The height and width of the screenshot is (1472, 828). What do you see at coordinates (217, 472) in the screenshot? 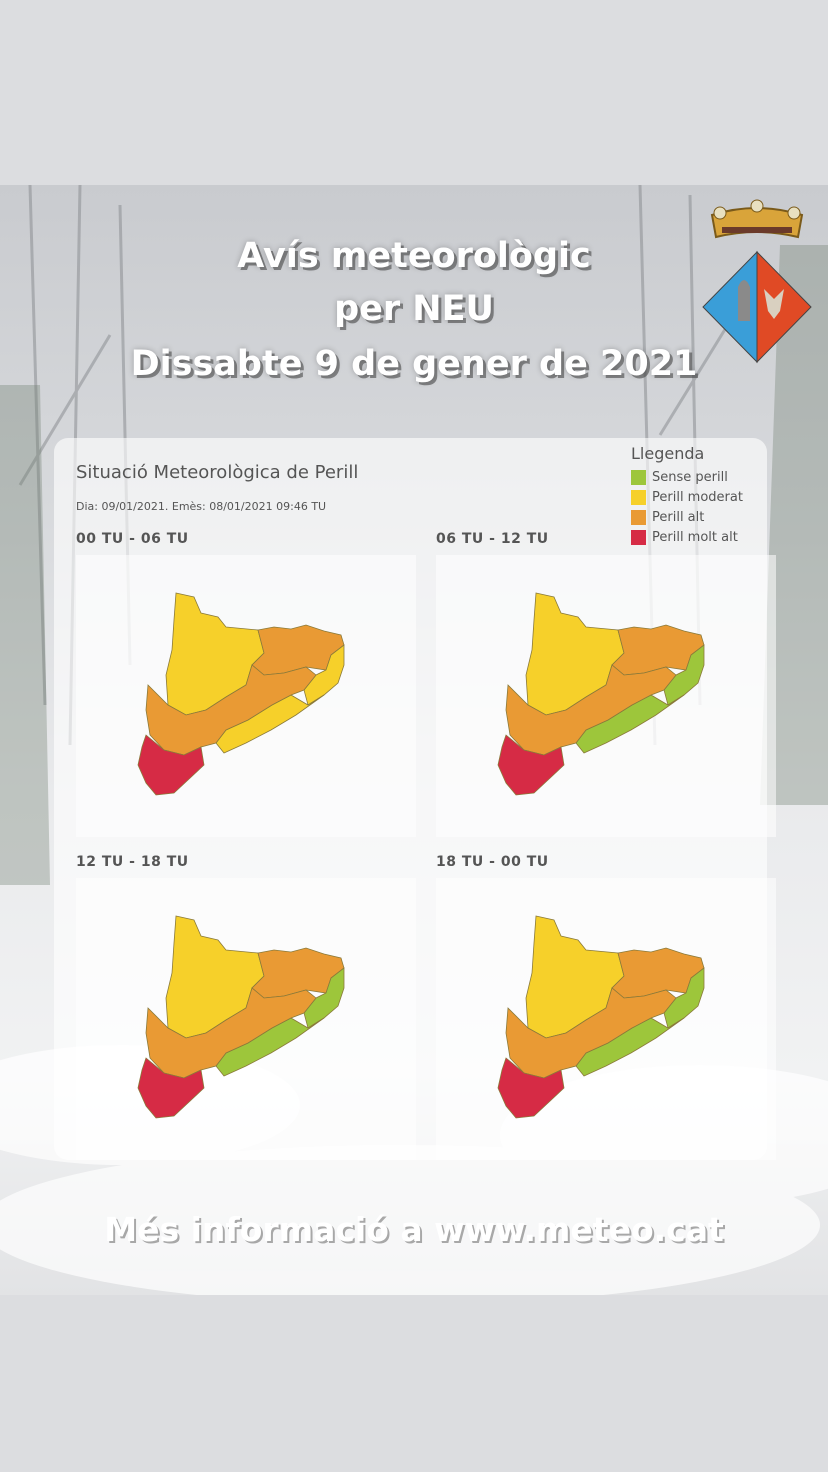
I see `card-title: Situació Meteorològica de Perill` at bounding box center [217, 472].